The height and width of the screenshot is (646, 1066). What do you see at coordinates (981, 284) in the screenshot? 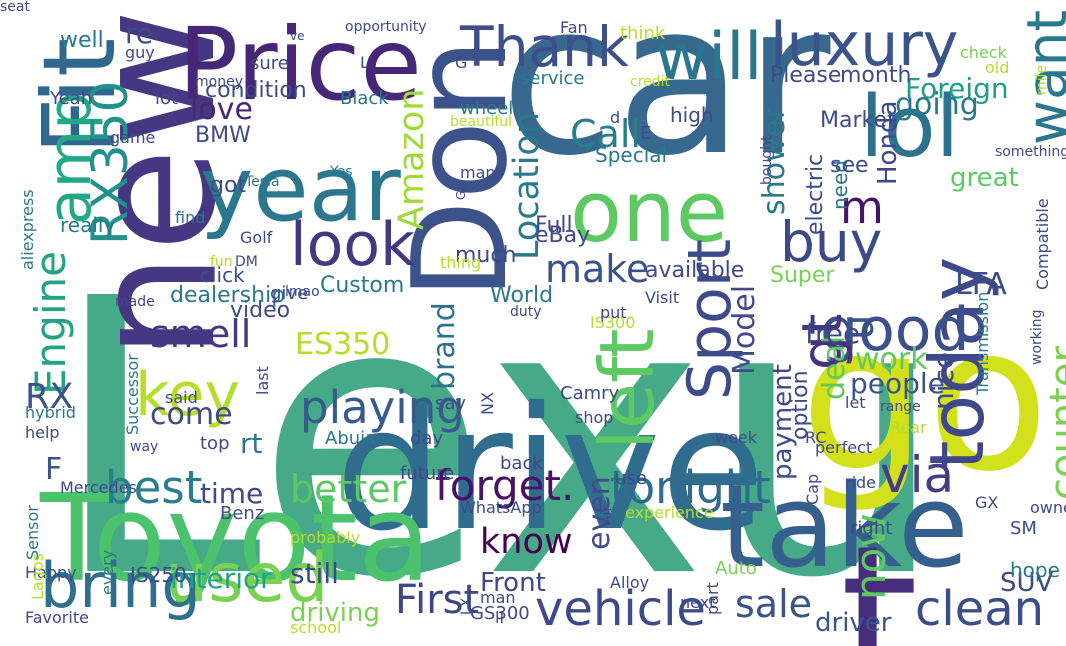
I see `word-lfa: LFA` at bounding box center [981, 284].